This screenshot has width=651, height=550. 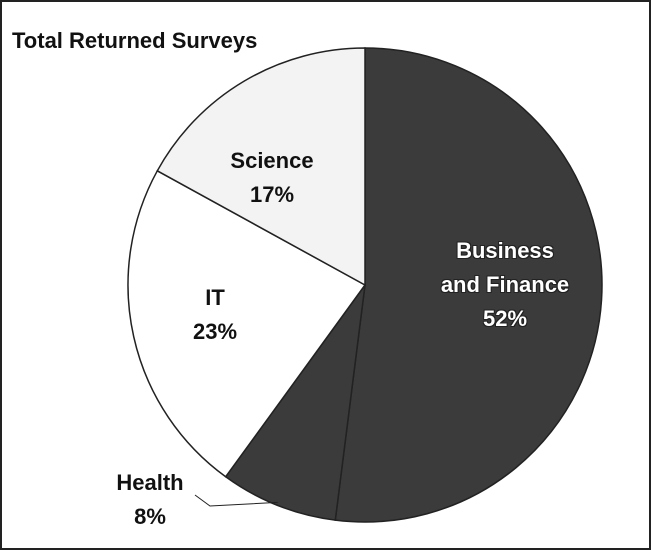 What do you see at coordinates (135, 40) in the screenshot?
I see `chart-title: Total Returned Surveys` at bounding box center [135, 40].